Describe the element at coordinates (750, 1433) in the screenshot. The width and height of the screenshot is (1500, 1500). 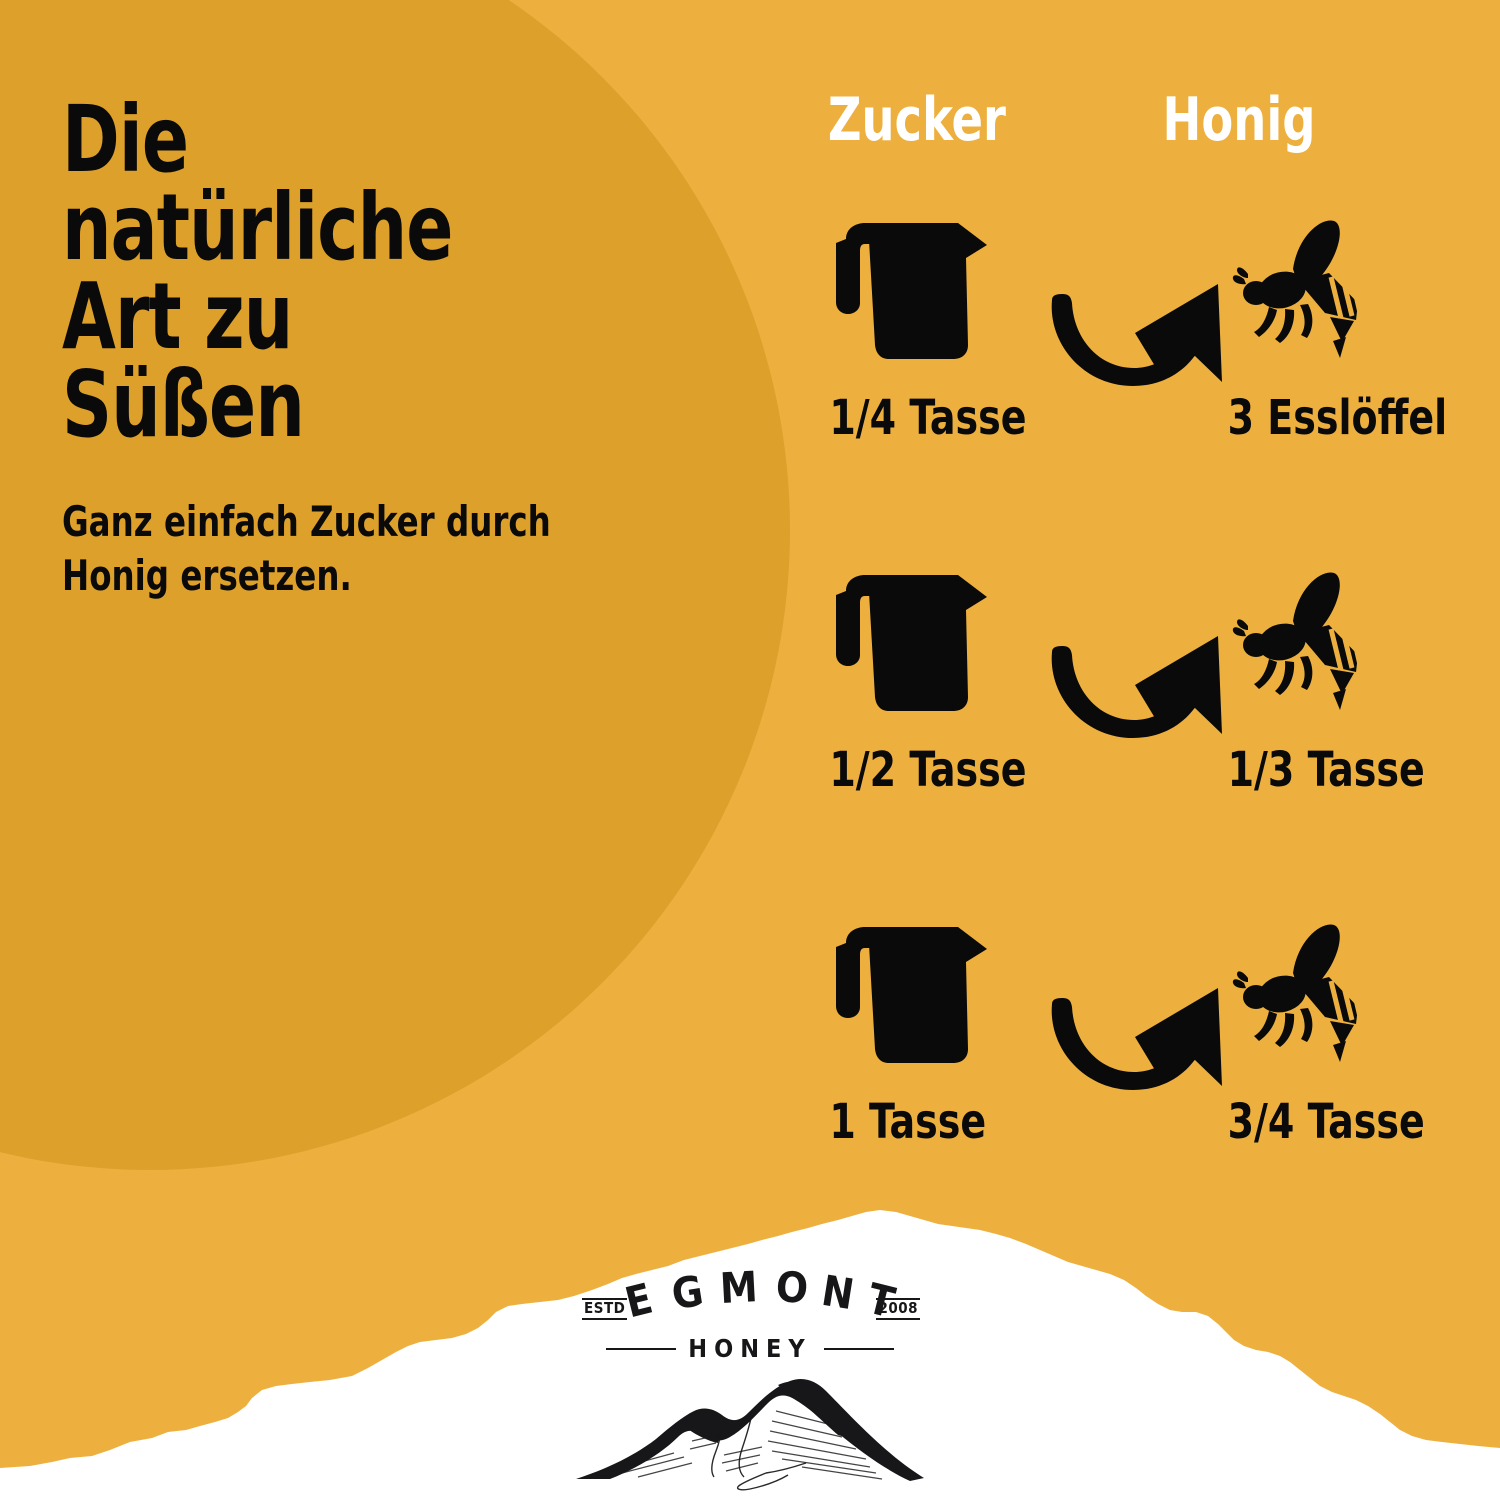
I see `mountain-icon` at that location.